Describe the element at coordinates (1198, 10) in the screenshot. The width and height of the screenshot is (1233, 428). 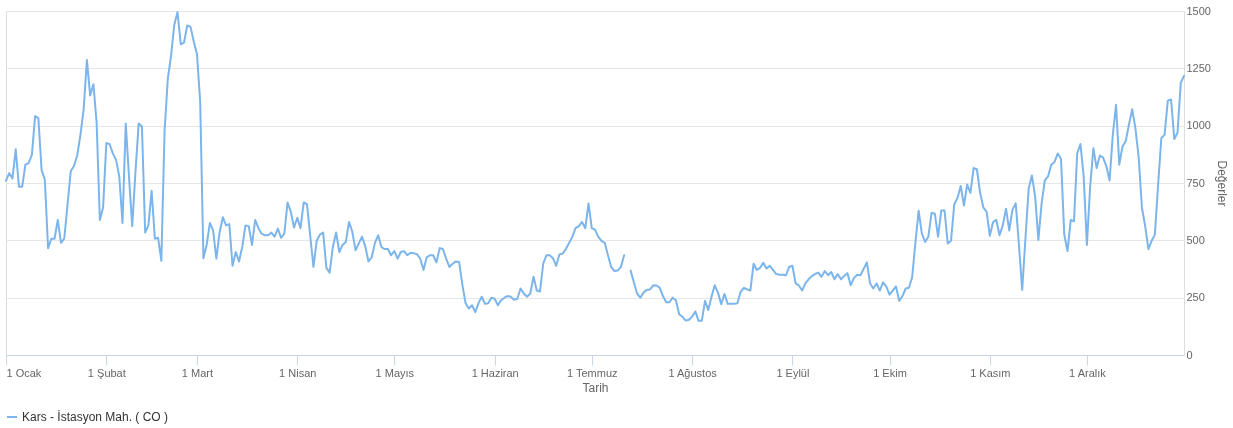
I see `y-tick-label: 1500` at that location.